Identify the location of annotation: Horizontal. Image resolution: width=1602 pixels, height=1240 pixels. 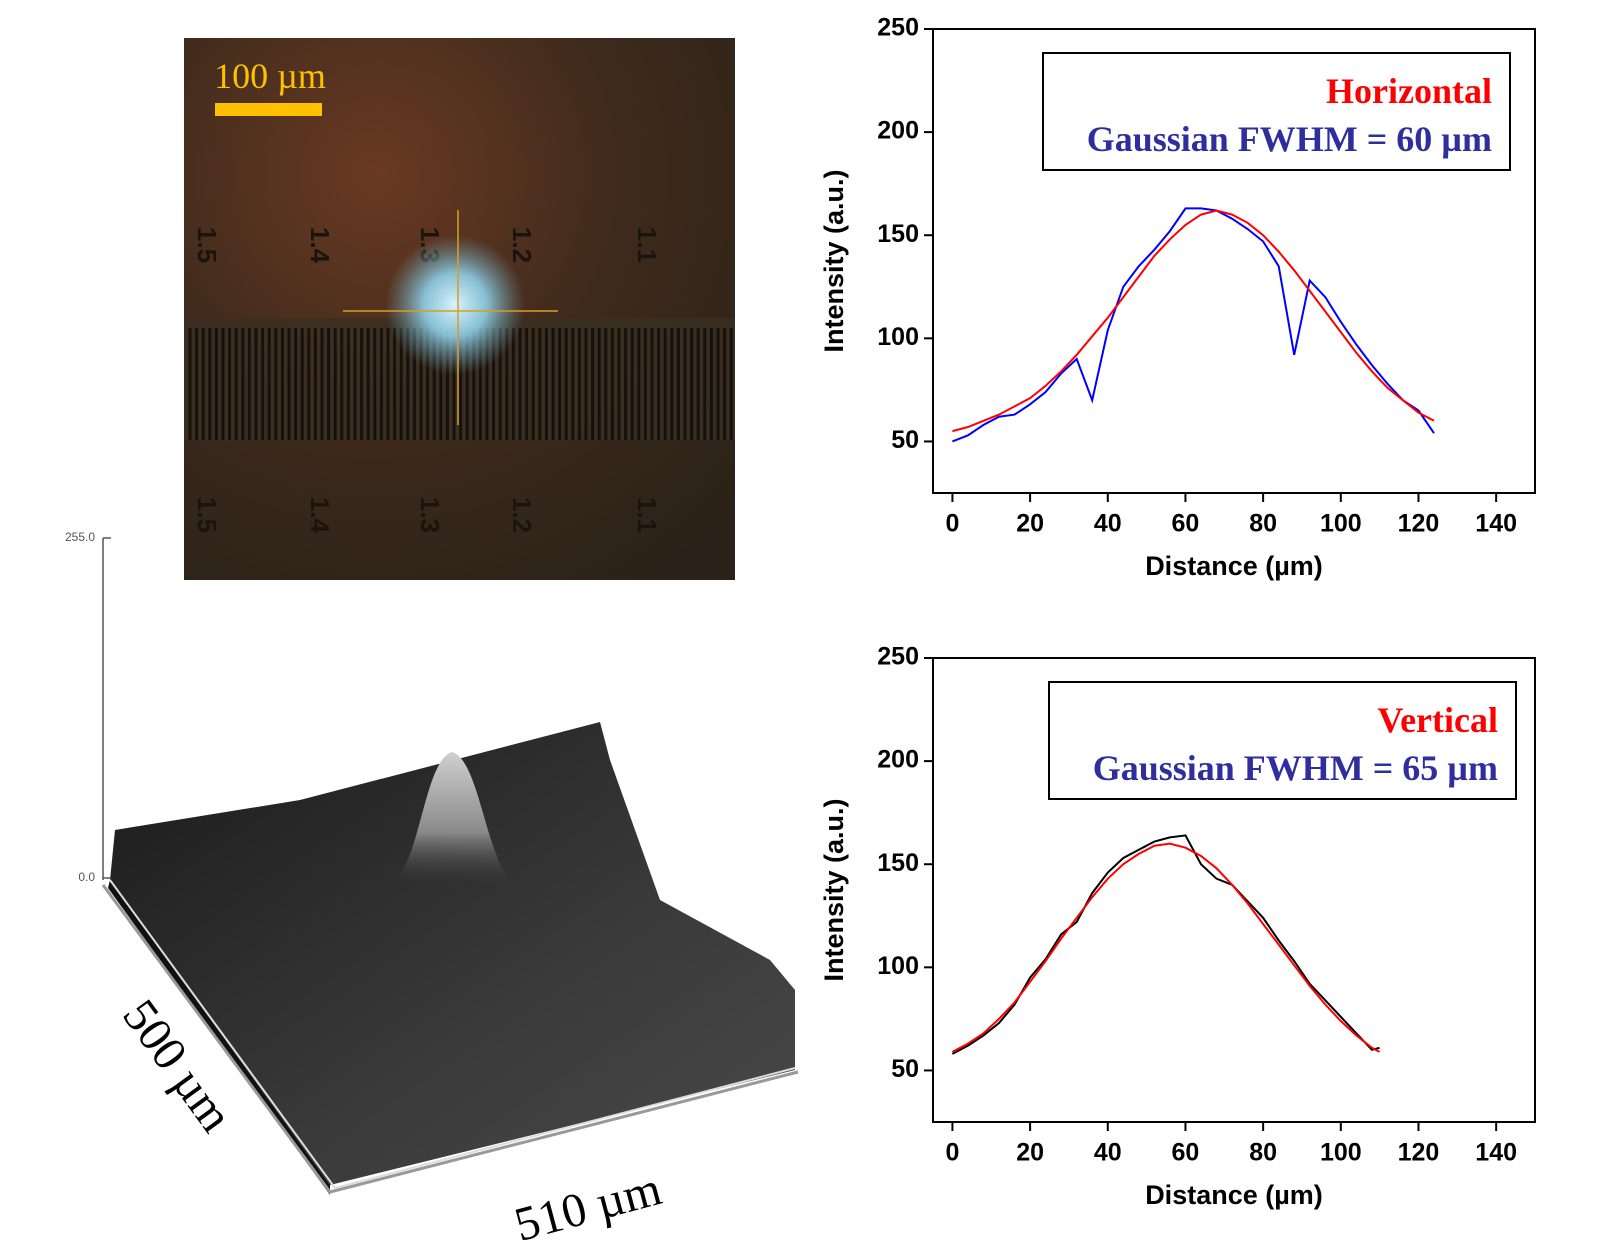
(1409, 91).